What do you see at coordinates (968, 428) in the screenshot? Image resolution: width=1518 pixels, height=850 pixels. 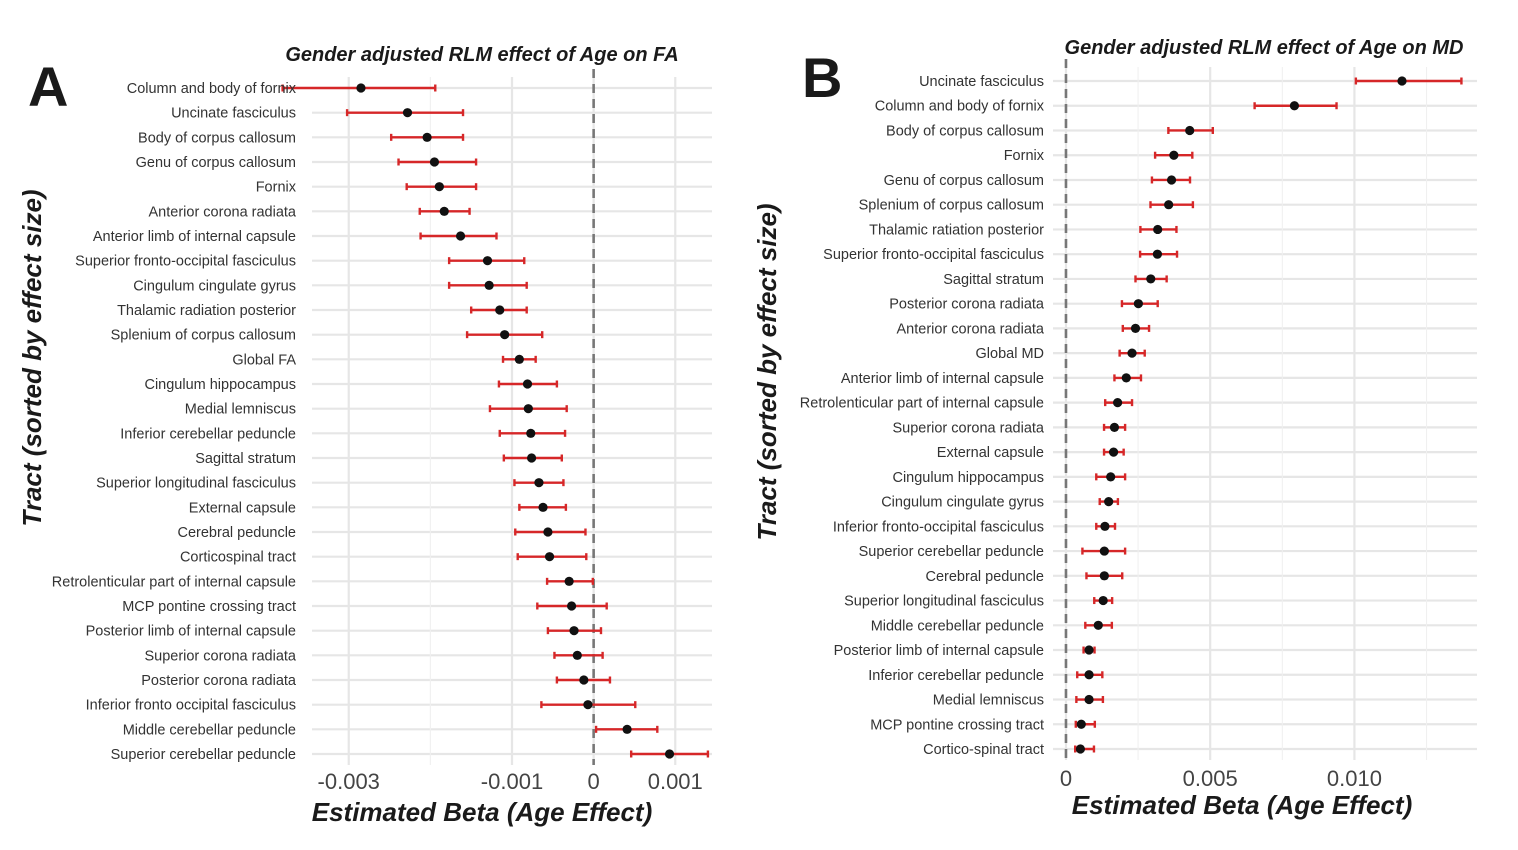 I see `panel-b-y-tick-label: Superior corona radiata` at bounding box center [968, 428].